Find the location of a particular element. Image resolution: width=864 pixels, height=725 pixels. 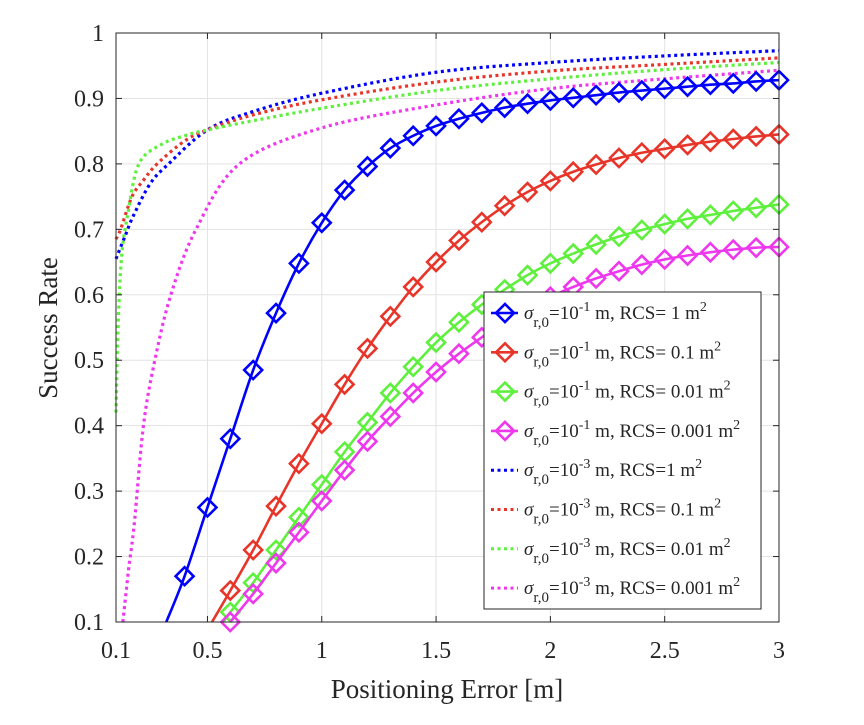

y-tick-label: 0.5 is located at coordinates (89, 361).